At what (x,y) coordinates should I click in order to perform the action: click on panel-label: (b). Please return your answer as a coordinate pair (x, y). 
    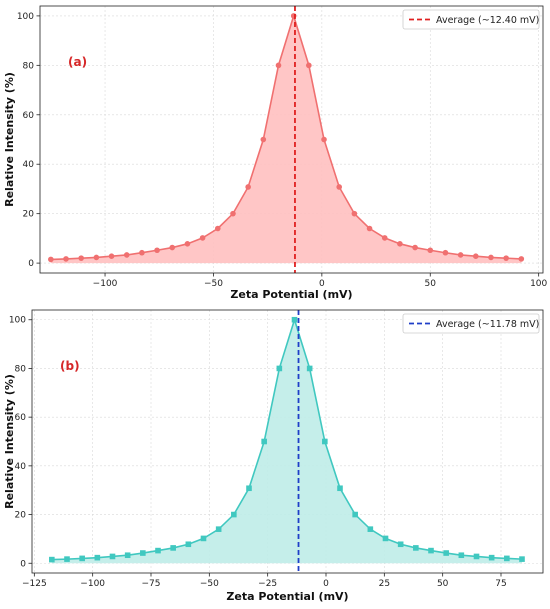
    Looking at the image, I should click on (70, 366).